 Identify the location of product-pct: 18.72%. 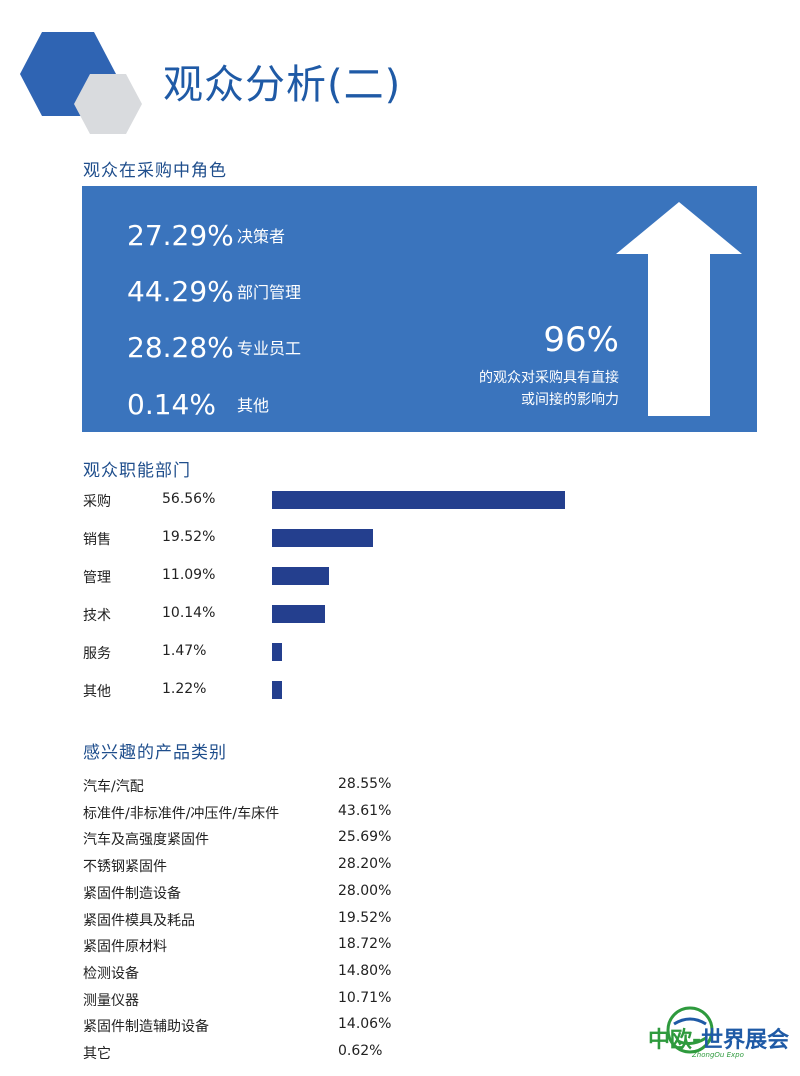
(365, 944).